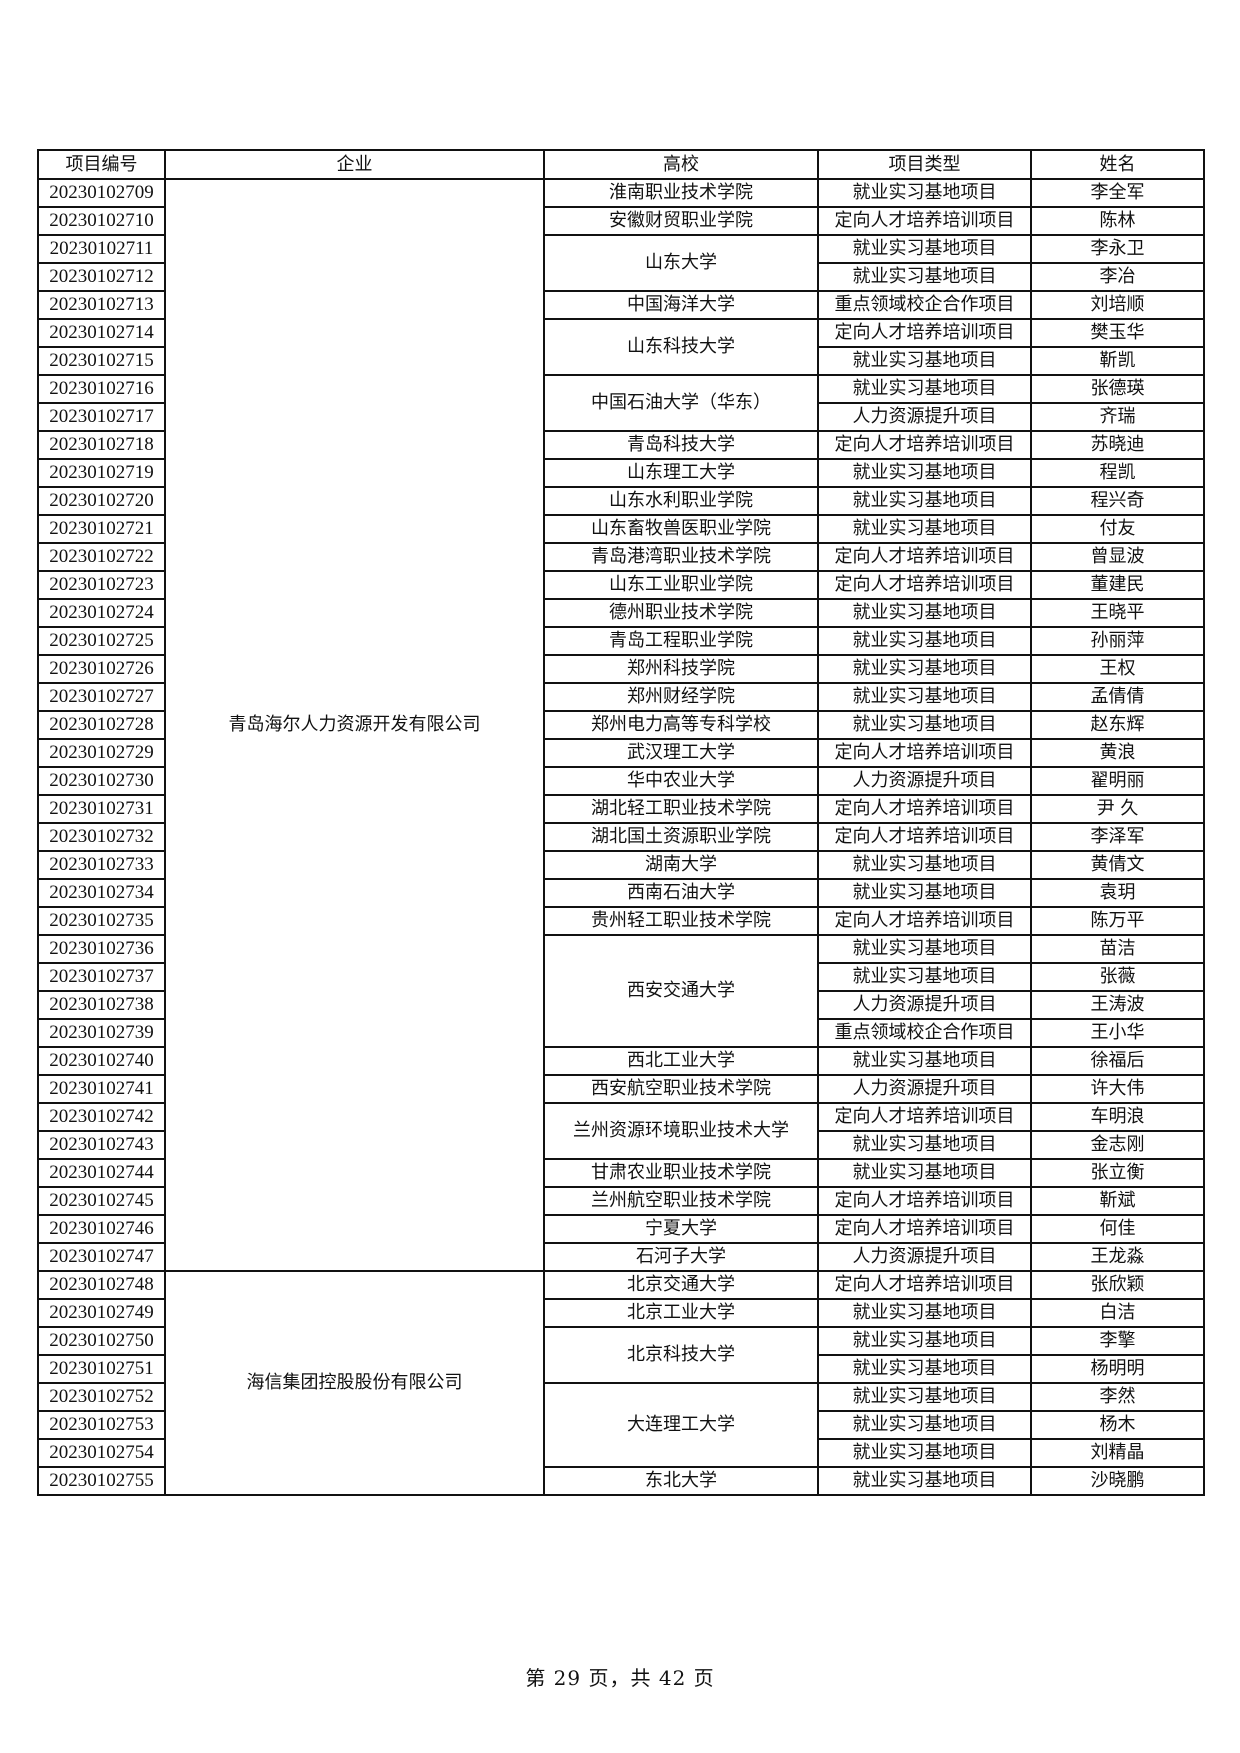 Image resolution: width=1240 pixels, height=1753 pixels. I want to click on table-row: 20230102728 郑州电力高等专科学校 就业实习基地项目 赵东辉, so click(621, 725).